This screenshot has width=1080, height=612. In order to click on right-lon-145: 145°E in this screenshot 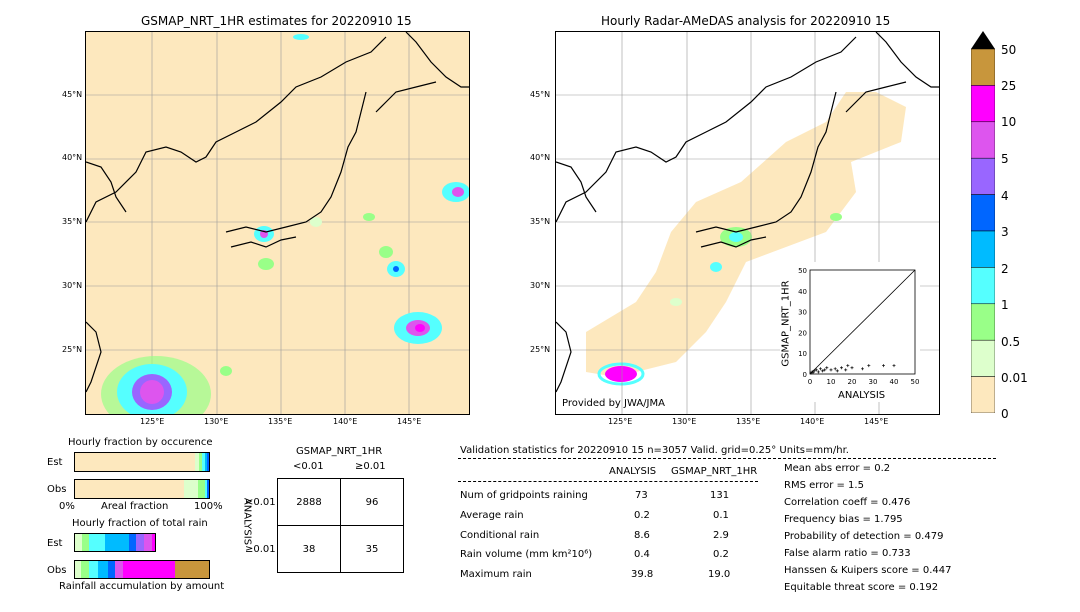, I will do `click(876, 421)`.